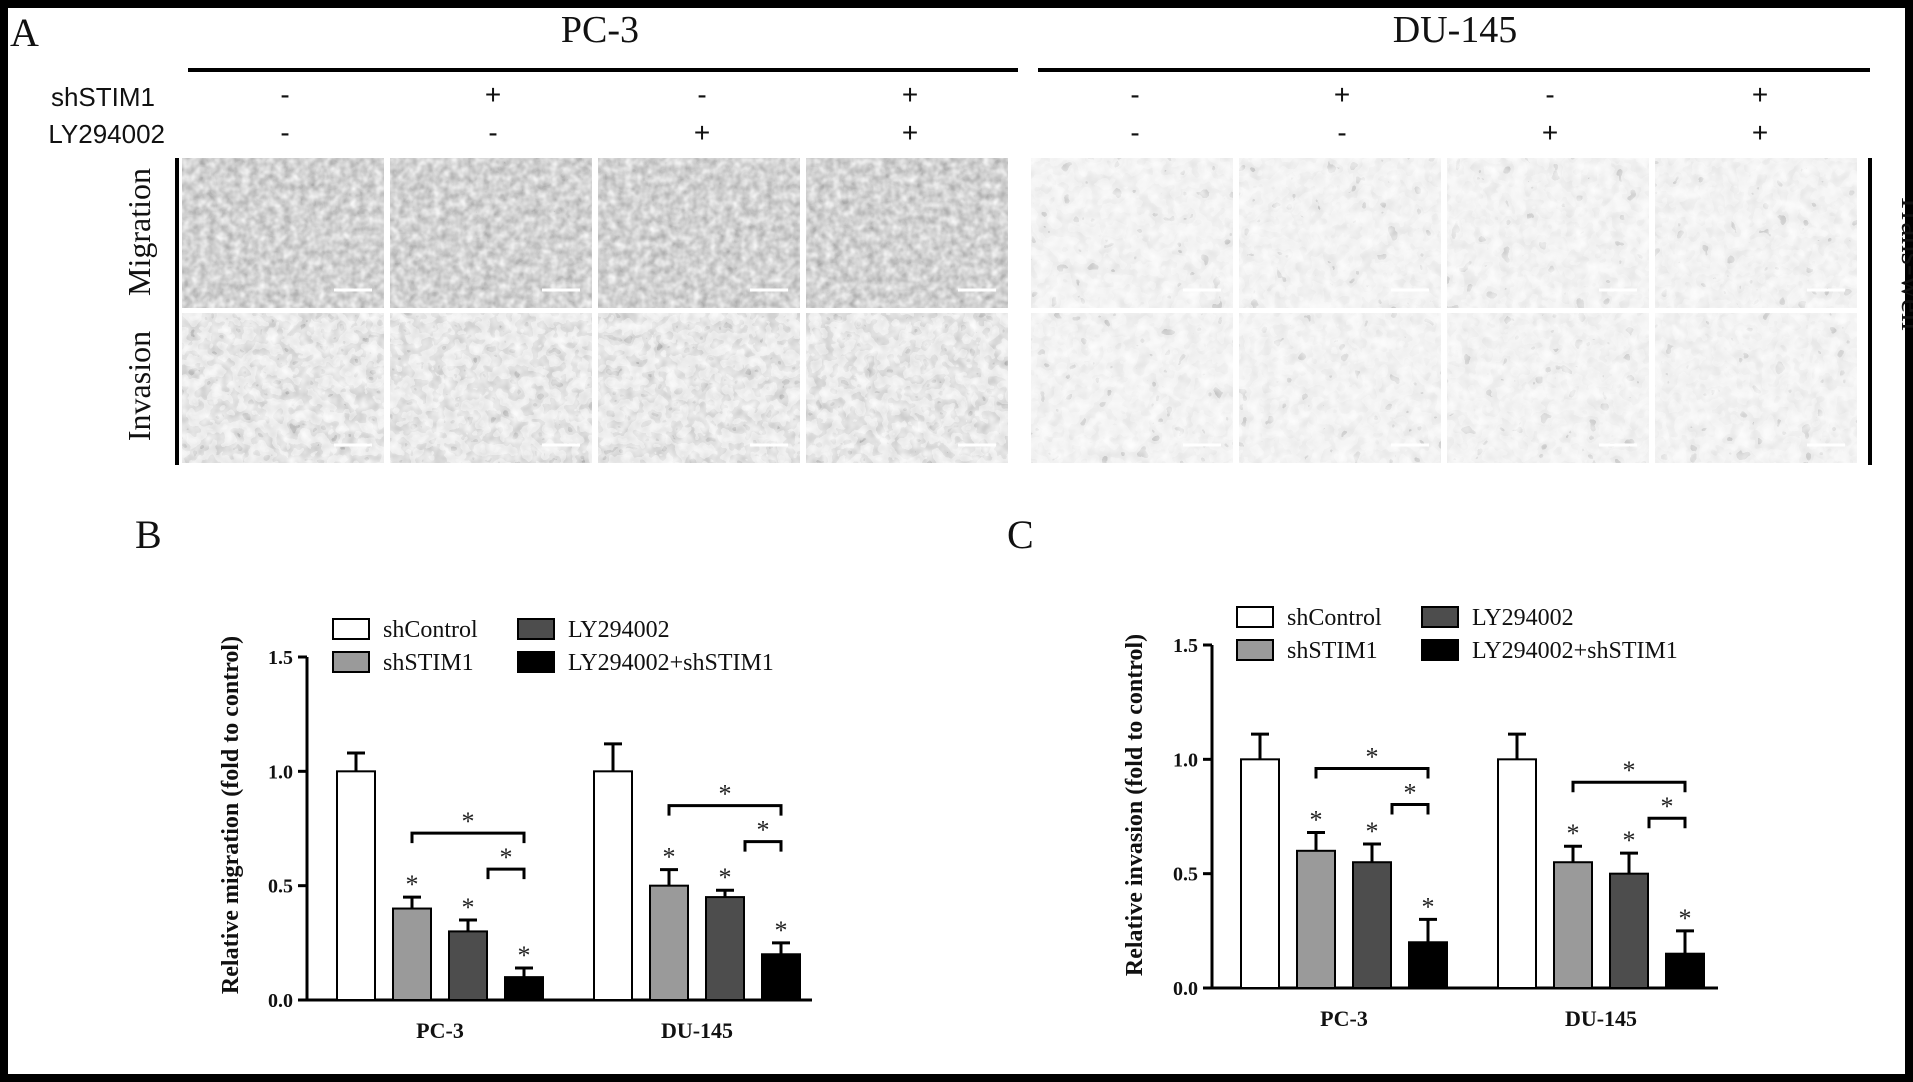  Describe the element at coordinates (231, 815) in the screenshot. I see `migration-y-axis-label: Relative migration (fold to control)` at that location.